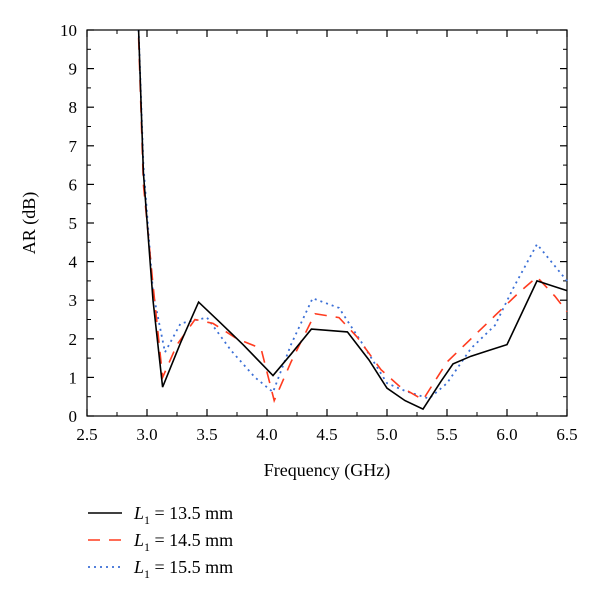 Image resolution: width=600 pixels, height=599 pixels. Describe the element at coordinates (68, 30) in the screenshot. I see `y-tick-label: 10` at that location.